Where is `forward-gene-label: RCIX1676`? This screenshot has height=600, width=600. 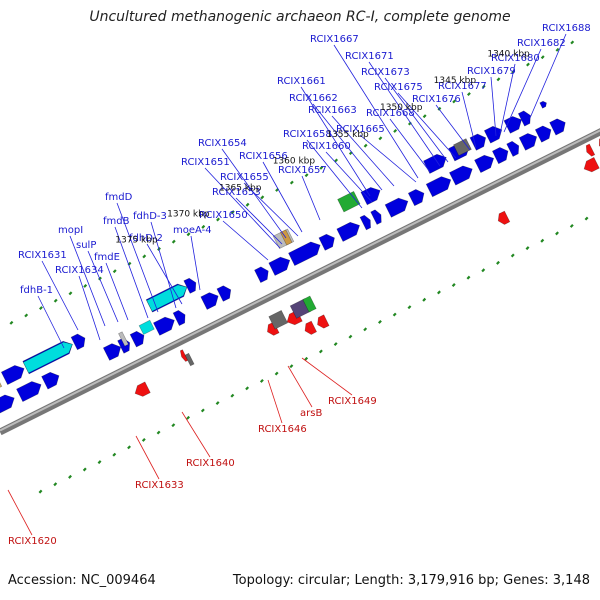 forward-gene-label: RCIX1676 is located at coordinates (436, 99).